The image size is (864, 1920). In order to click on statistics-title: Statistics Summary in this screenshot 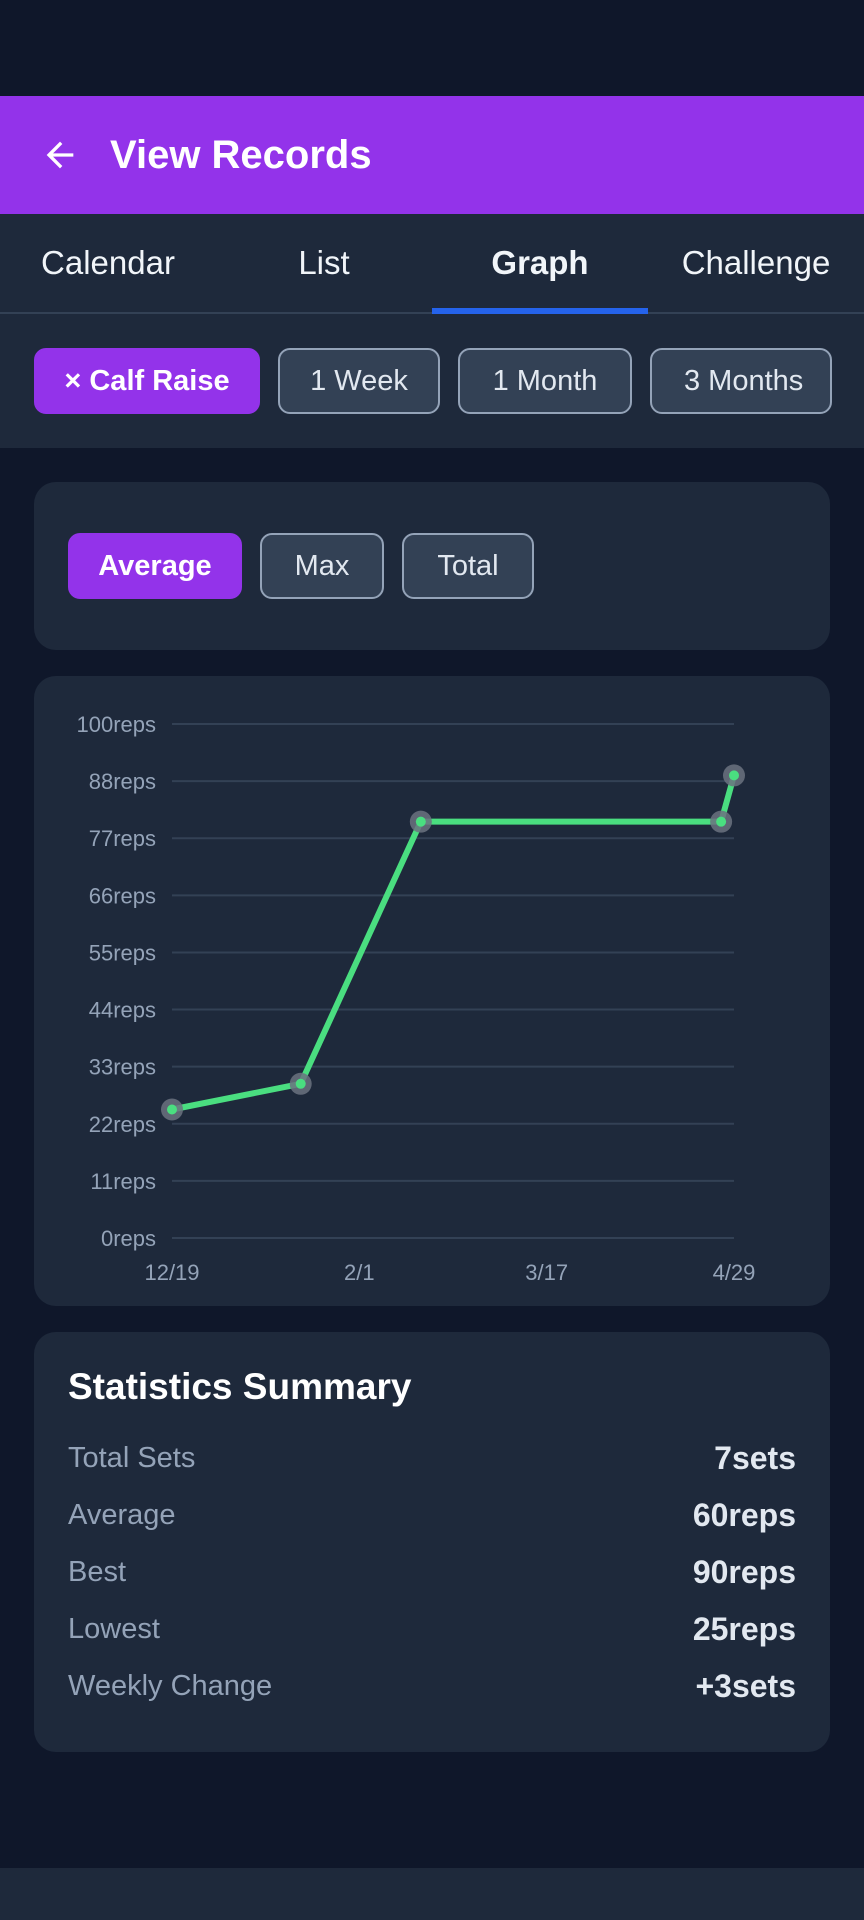, I will do `click(240, 1386)`.